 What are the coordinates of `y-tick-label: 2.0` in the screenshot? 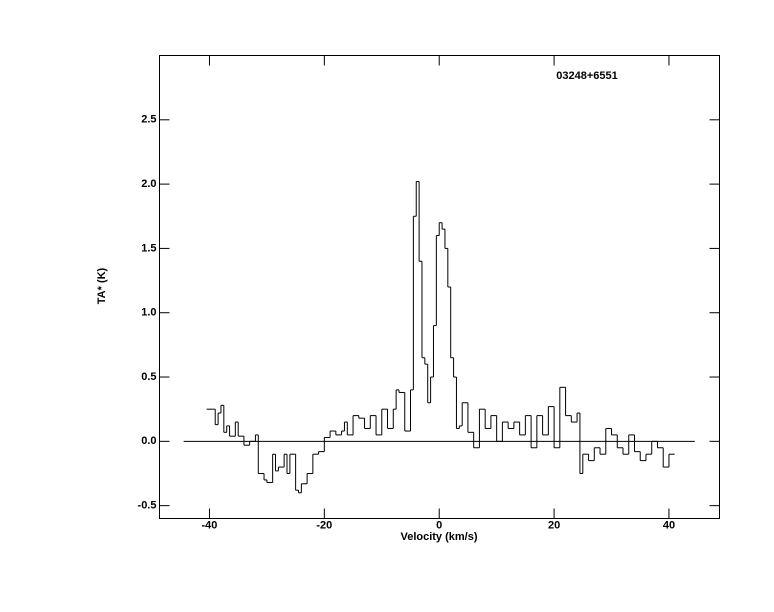 It's located at (148, 184).